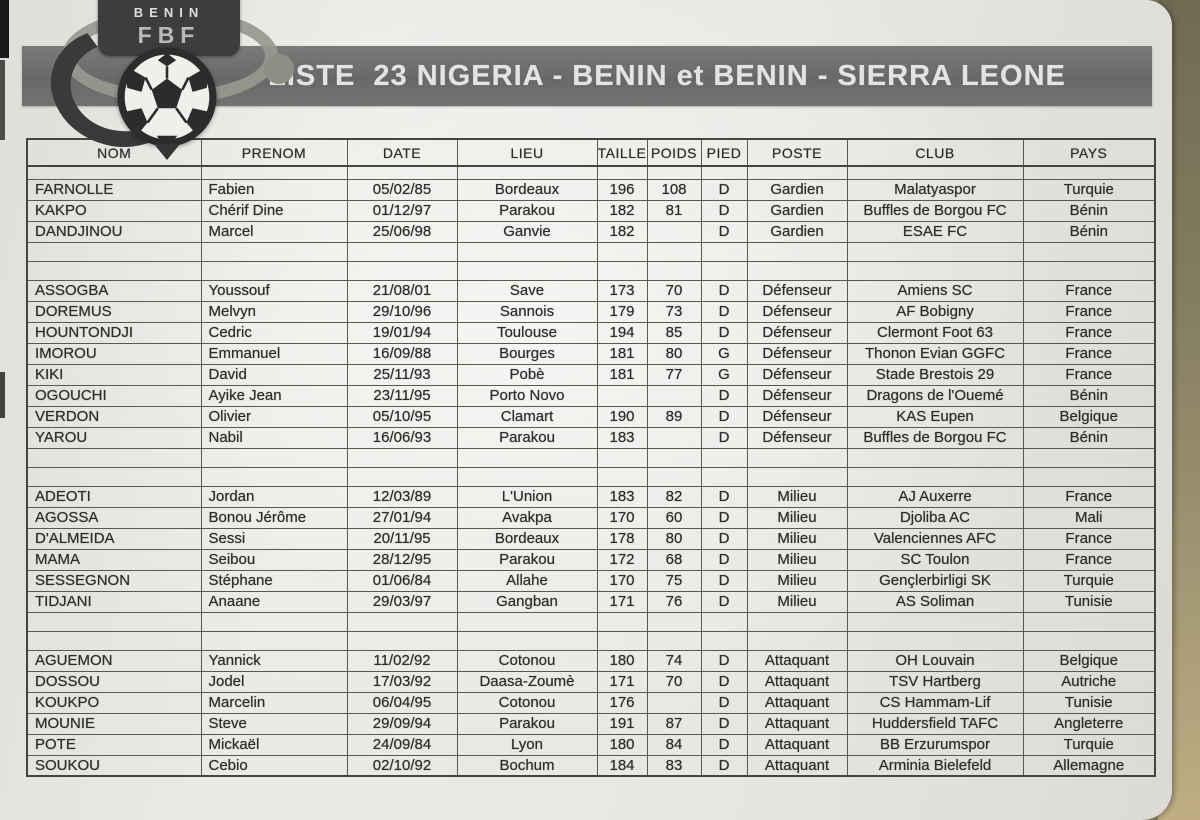 Image resolution: width=1200 pixels, height=820 pixels. Describe the element at coordinates (797, 231) in the screenshot. I see `cell: Gardien` at that location.